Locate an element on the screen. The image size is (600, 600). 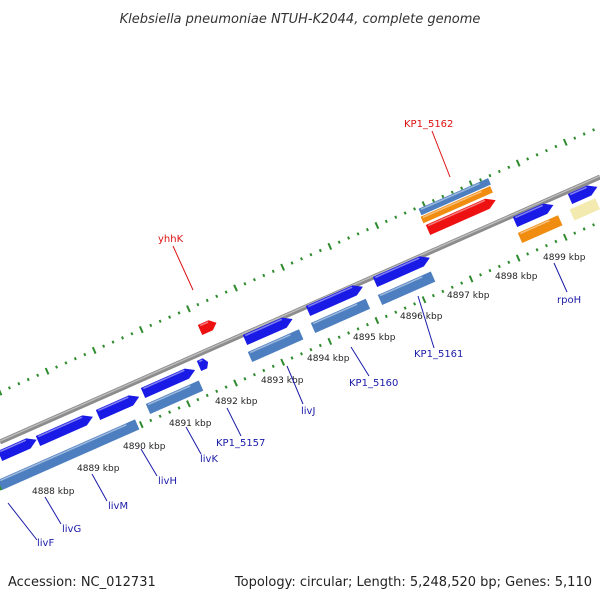
gene-label-livK: livK is located at coordinates (209, 459).